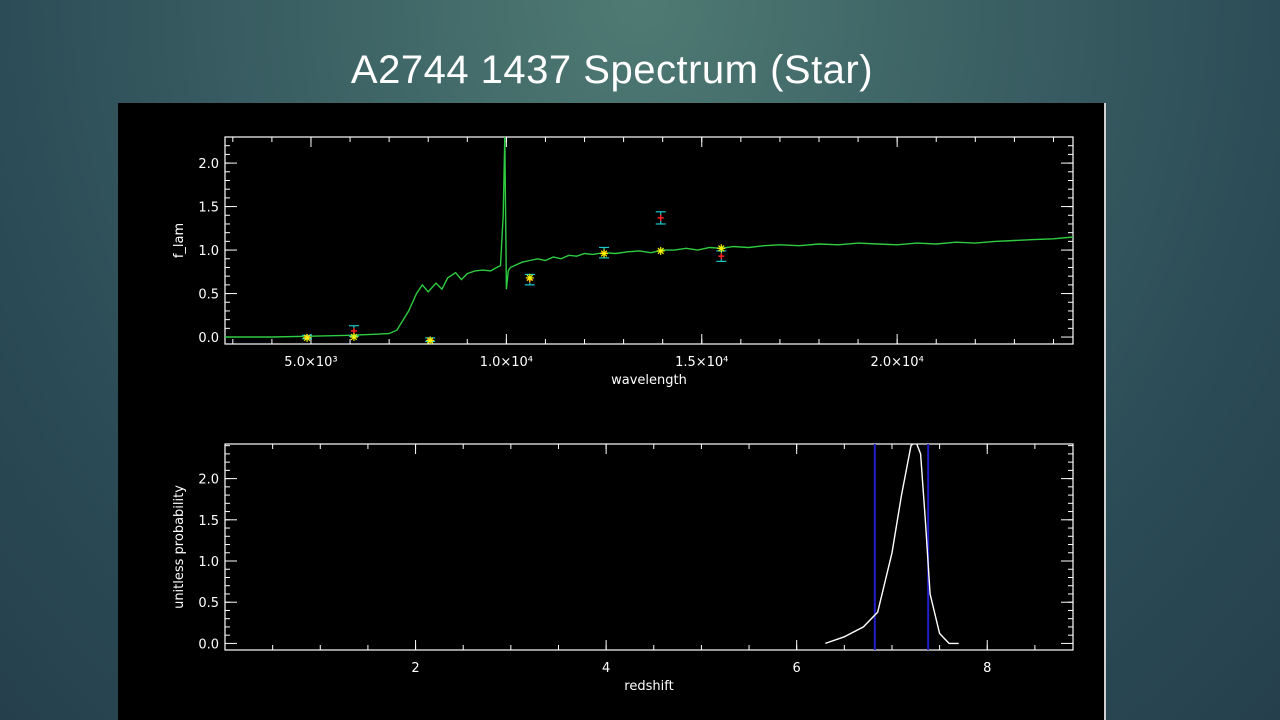 The width and height of the screenshot is (1280, 720). I want to click on x-tick-label: 2.0×10⁴, so click(896, 362).